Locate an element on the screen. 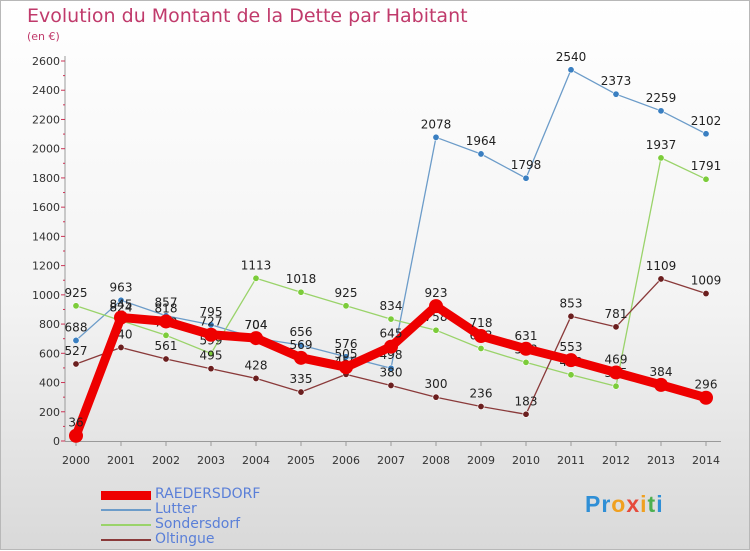 The width and height of the screenshot is (750, 551). x-tick-label: 2000 is located at coordinates (76, 460).